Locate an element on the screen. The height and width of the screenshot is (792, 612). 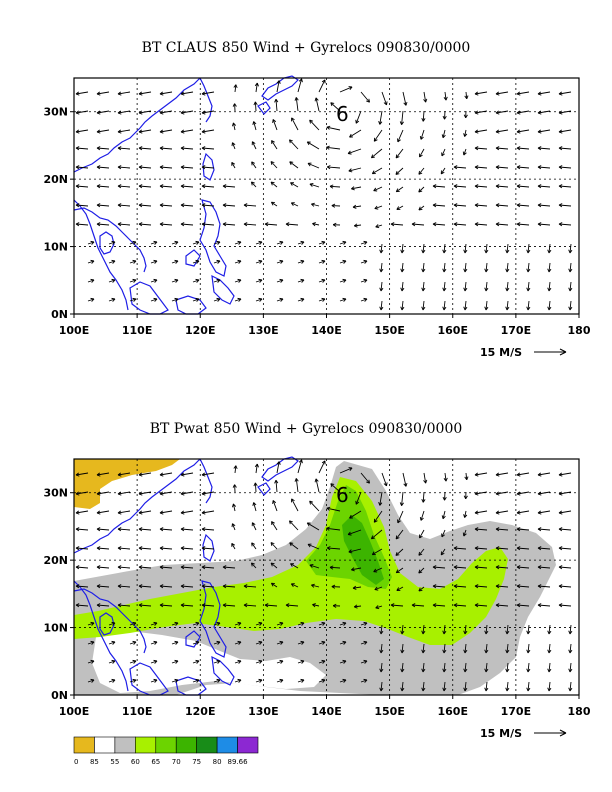
coastline is located at coordinates (137, 506).